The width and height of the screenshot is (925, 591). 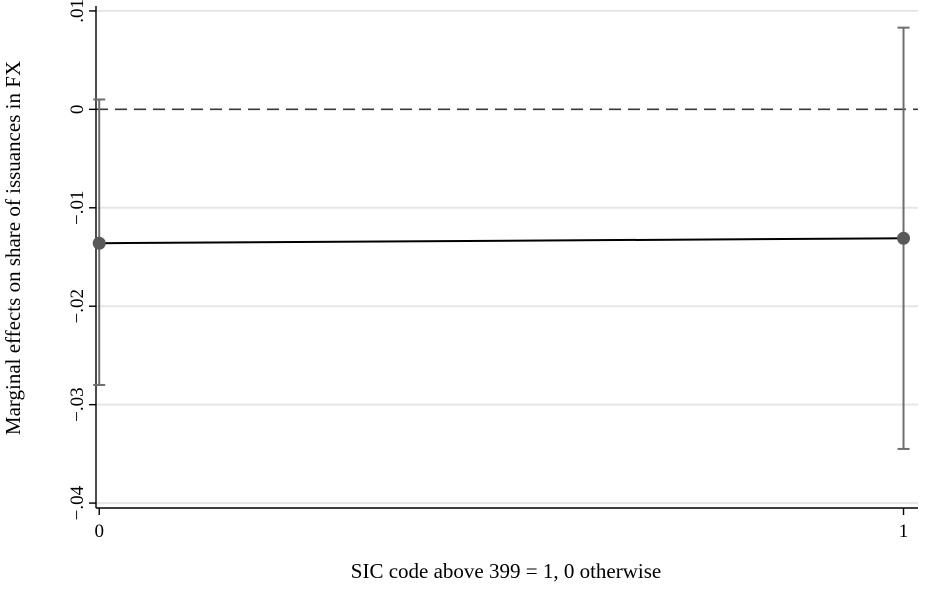 I want to click on y-tick-label-2: −.01, so click(x=77, y=208).